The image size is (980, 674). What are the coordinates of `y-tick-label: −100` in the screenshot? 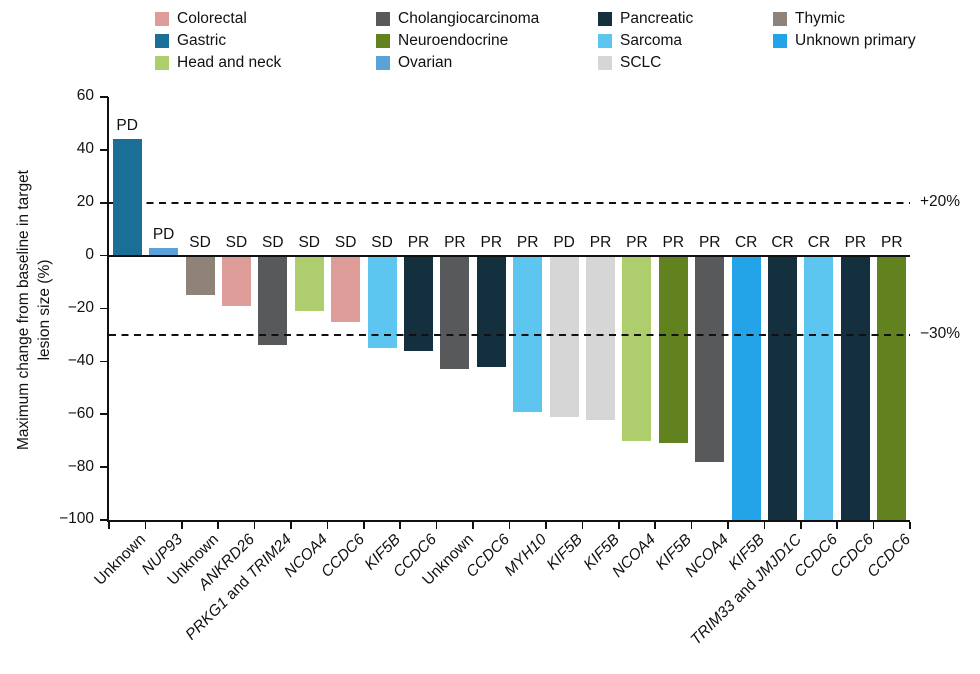 It's located at (76, 519).